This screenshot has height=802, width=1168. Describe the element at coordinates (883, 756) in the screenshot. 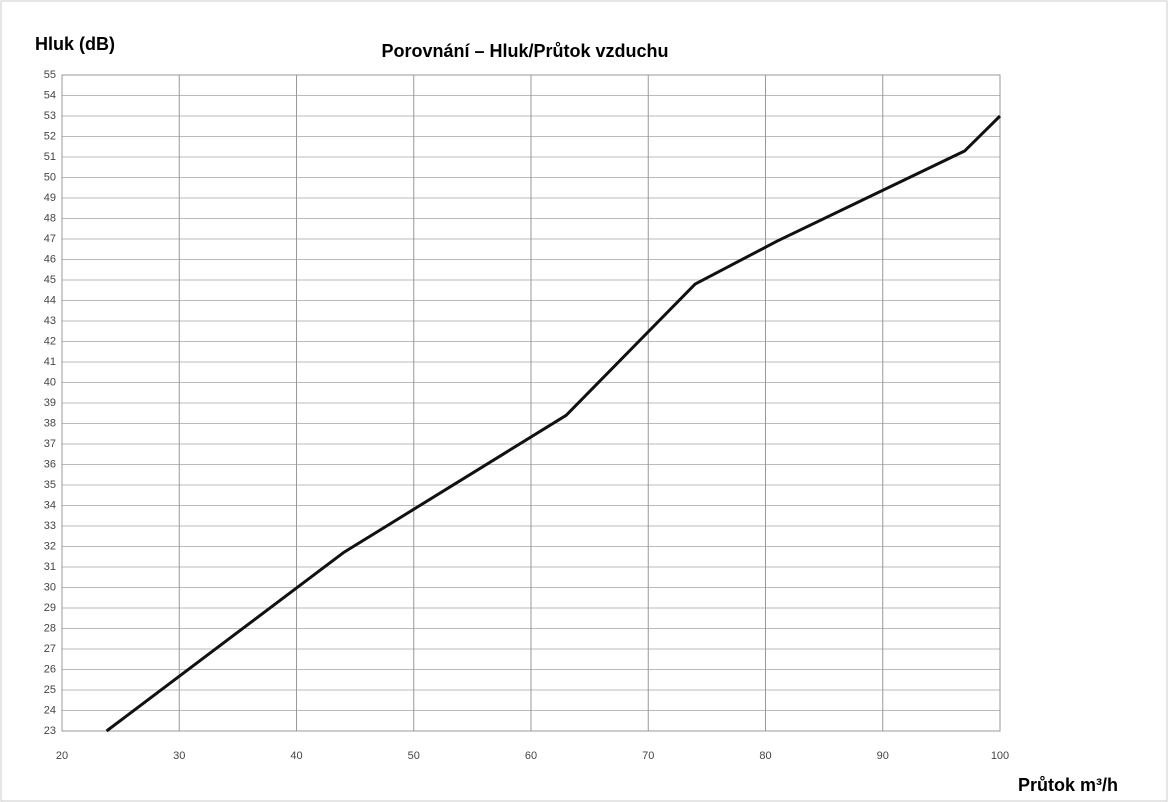

I see `x-tick-label: 90` at that location.